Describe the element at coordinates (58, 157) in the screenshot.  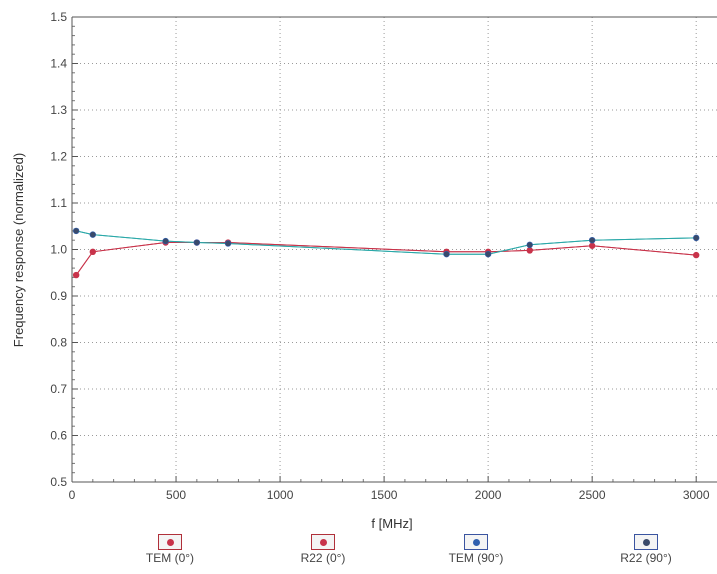
I see `y-tick-label: 1.2` at that location.